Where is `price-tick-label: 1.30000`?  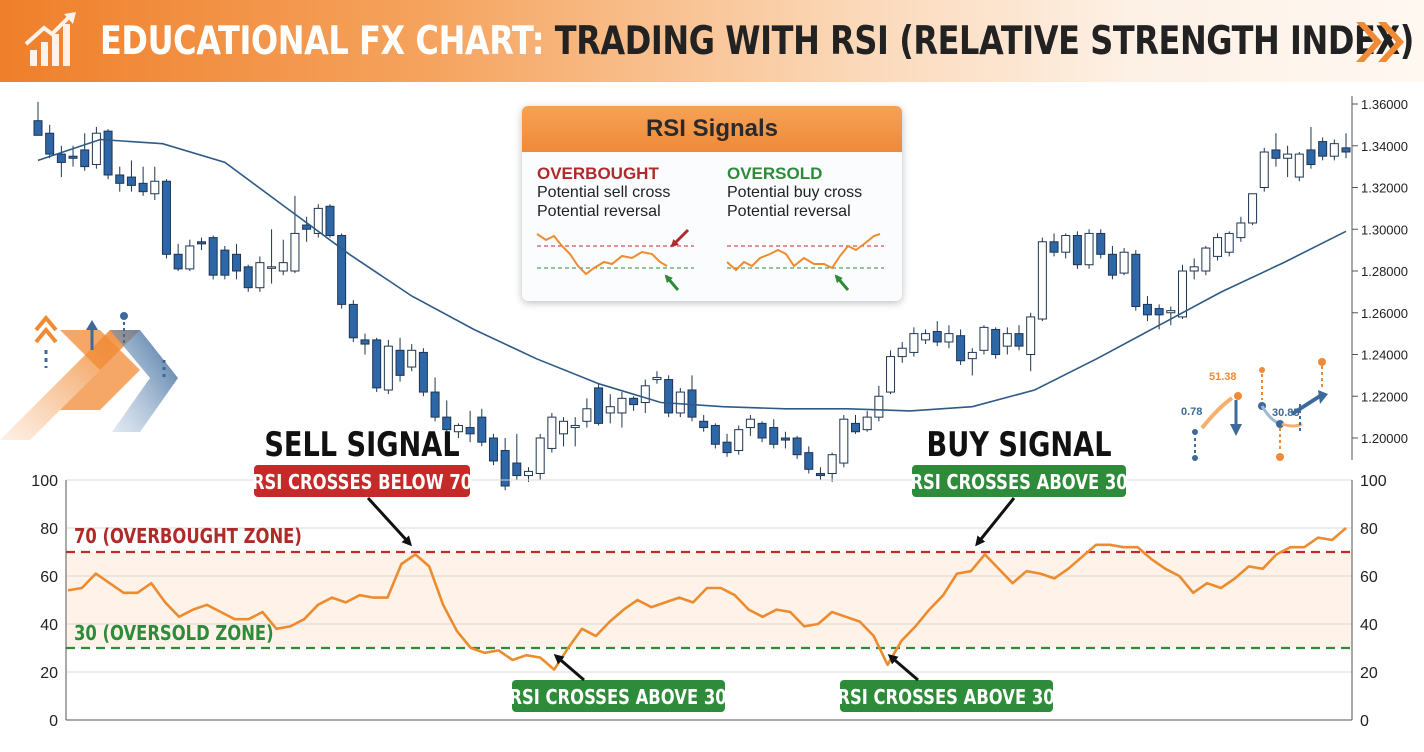
price-tick-label: 1.30000 is located at coordinates (1384, 229).